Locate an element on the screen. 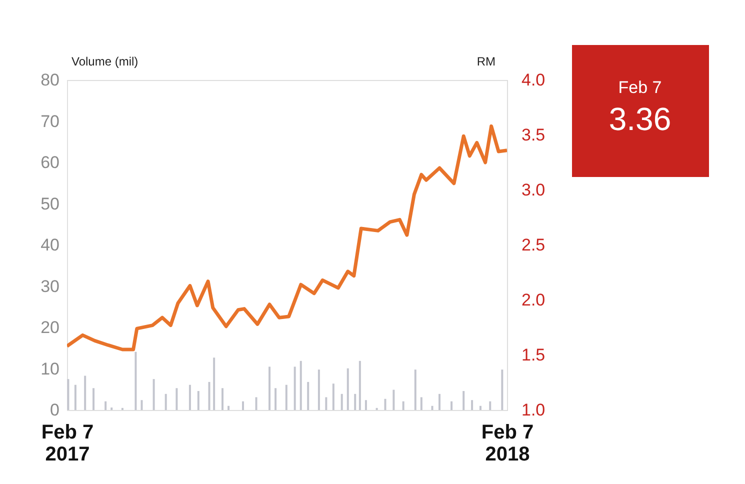 The height and width of the screenshot is (484, 745). y2-tick-label: 2.0 is located at coordinates (534, 300).